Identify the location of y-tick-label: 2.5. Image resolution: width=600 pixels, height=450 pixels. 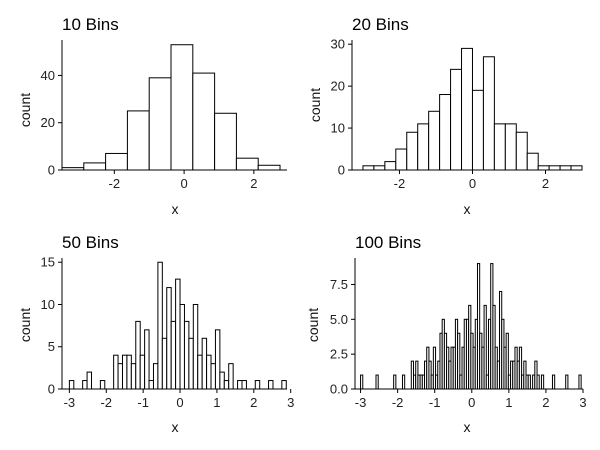
(339, 354).